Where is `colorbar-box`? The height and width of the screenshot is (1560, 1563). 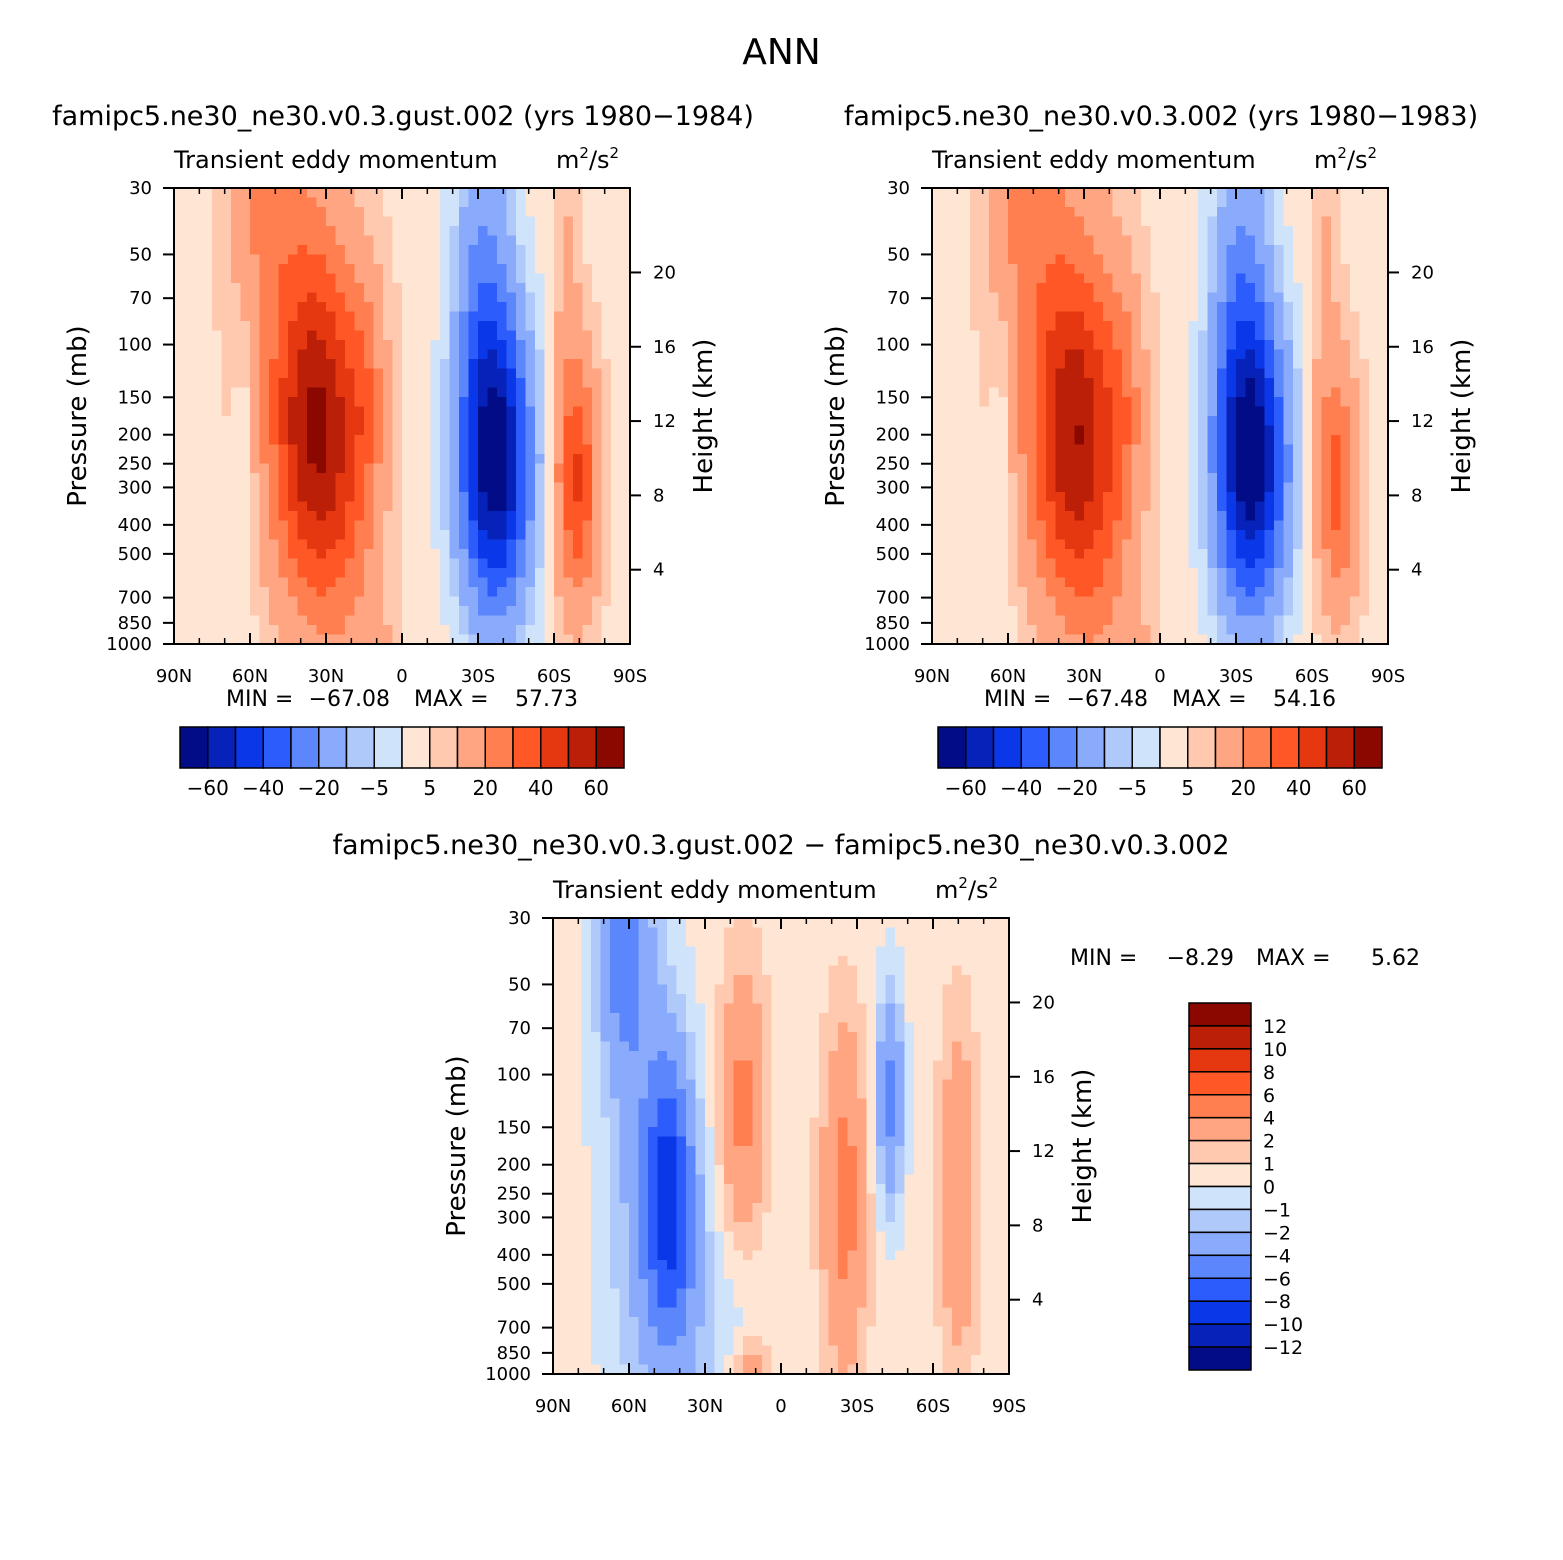
colorbar-box is located at coordinates (1368, 747).